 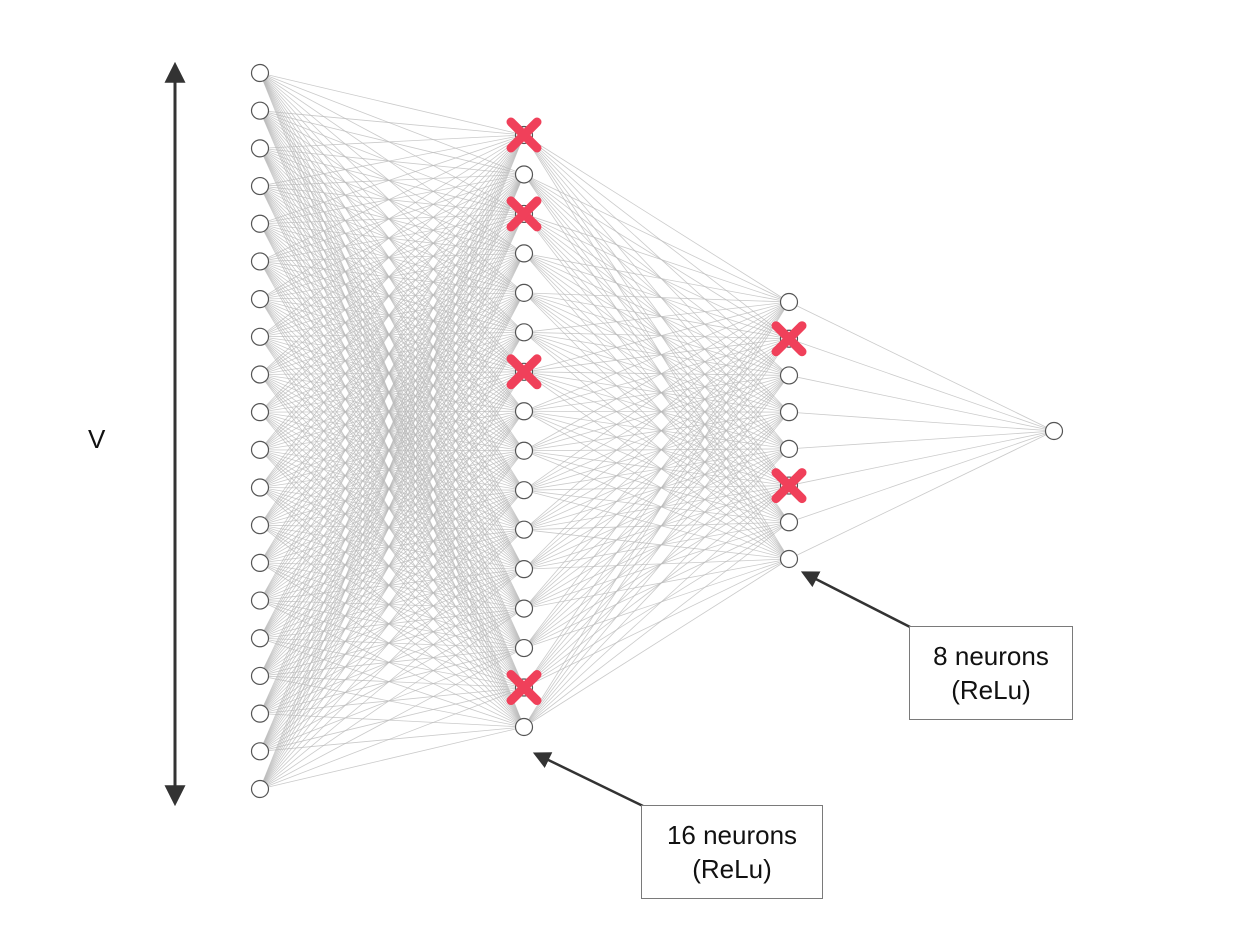 What do you see at coordinates (991, 690) in the screenshot?
I see `callout-hidden2-line2: (ReLu)` at bounding box center [991, 690].